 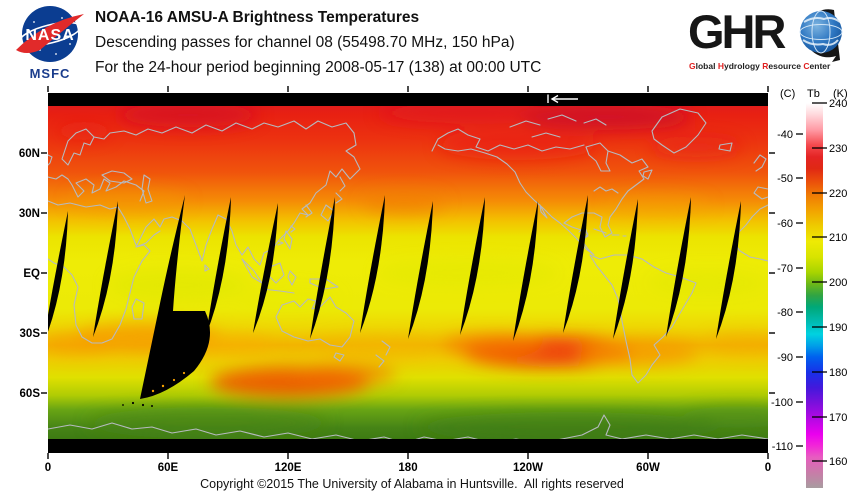 I want to click on lat-label: 30N, so click(x=29, y=214).